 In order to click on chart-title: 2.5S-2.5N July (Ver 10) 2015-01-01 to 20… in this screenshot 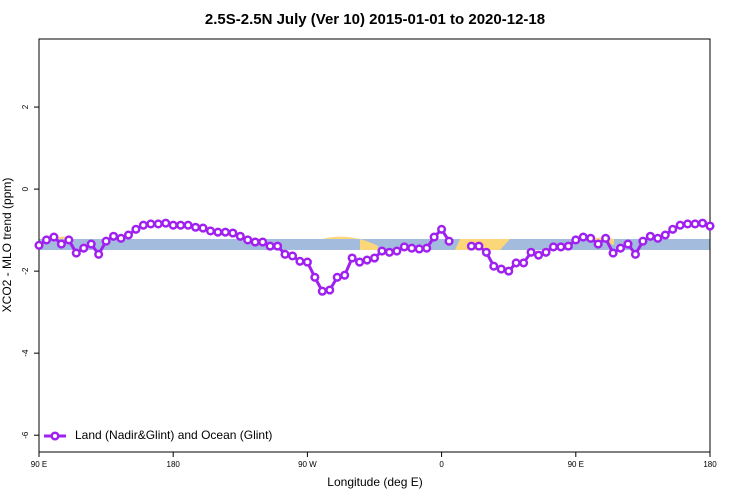, I will do `click(375, 19)`.